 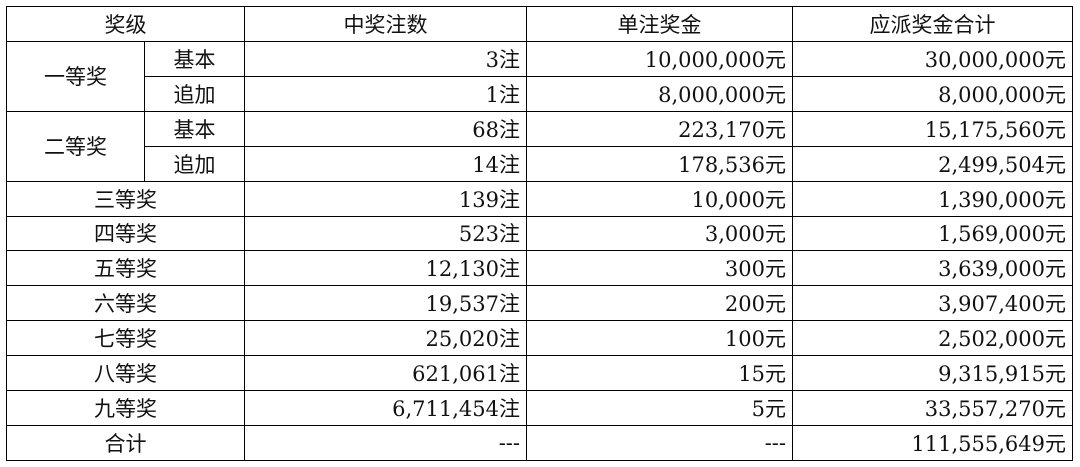 I want to click on level-name: 三等奖, so click(x=125, y=198).